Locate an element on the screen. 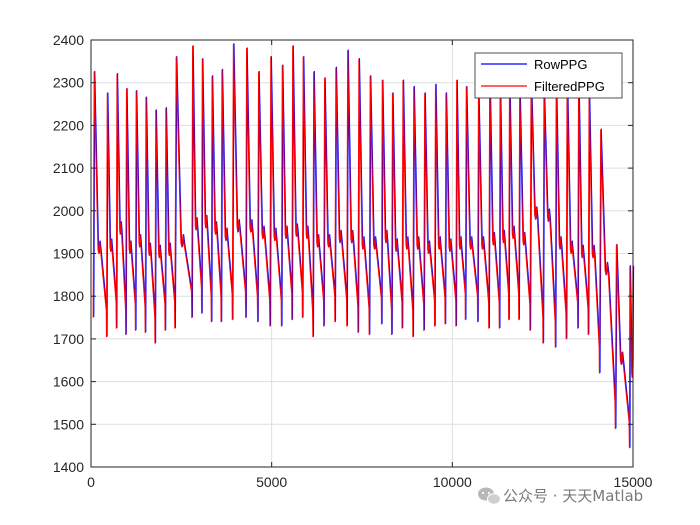  watermark-text: 公众号 · 天天Matlab is located at coordinates (573, 496).